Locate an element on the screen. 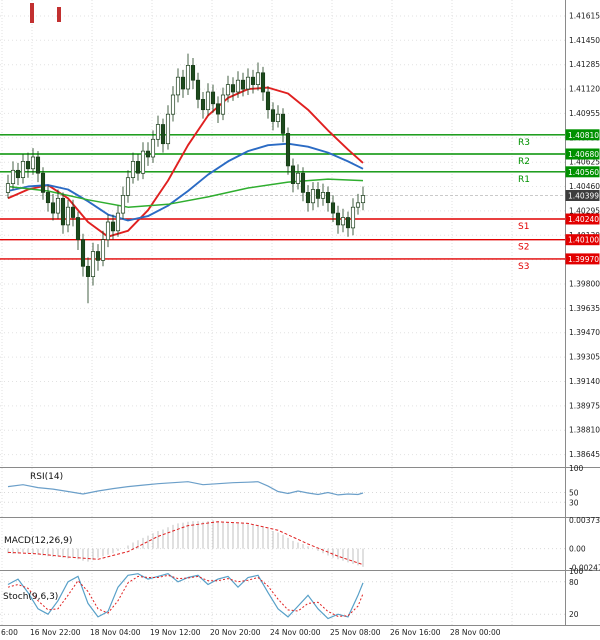 This screenshot has width=600, height=640. level-label-S2: S2 is located at coordinates (523, 248).